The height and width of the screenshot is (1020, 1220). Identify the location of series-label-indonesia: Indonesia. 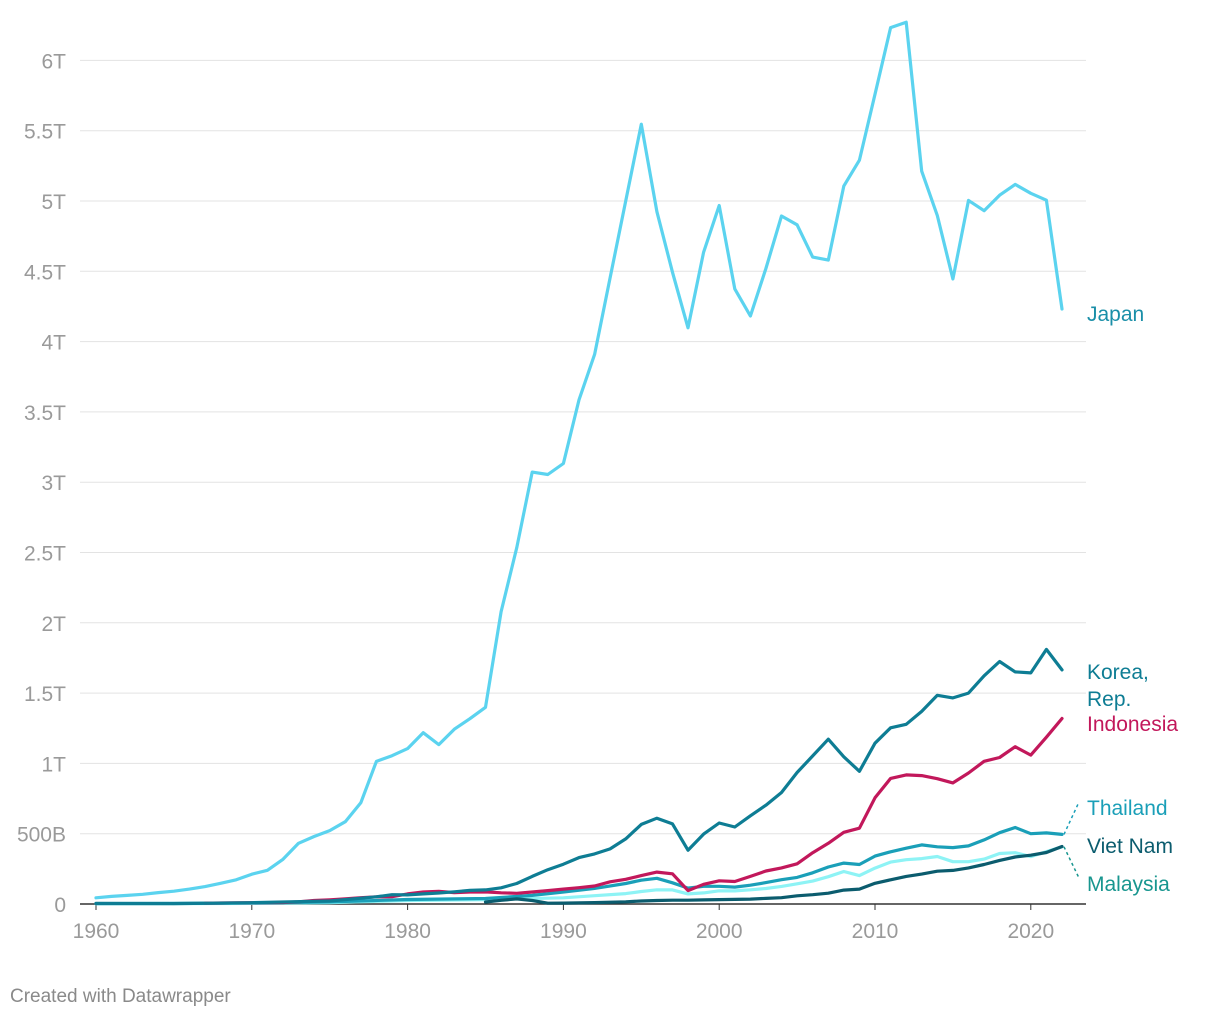
(1132, 724).